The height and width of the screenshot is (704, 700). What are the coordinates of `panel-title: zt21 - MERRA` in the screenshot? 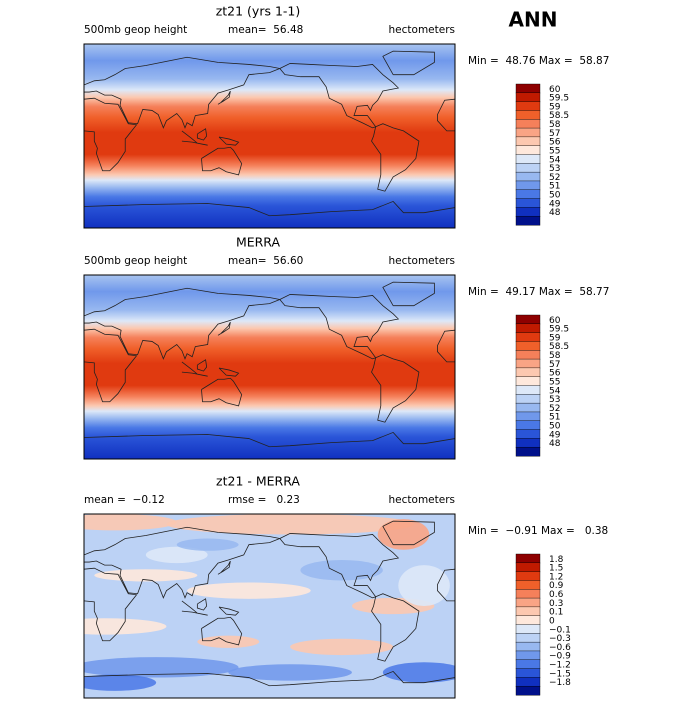 It's located at (258, 481).